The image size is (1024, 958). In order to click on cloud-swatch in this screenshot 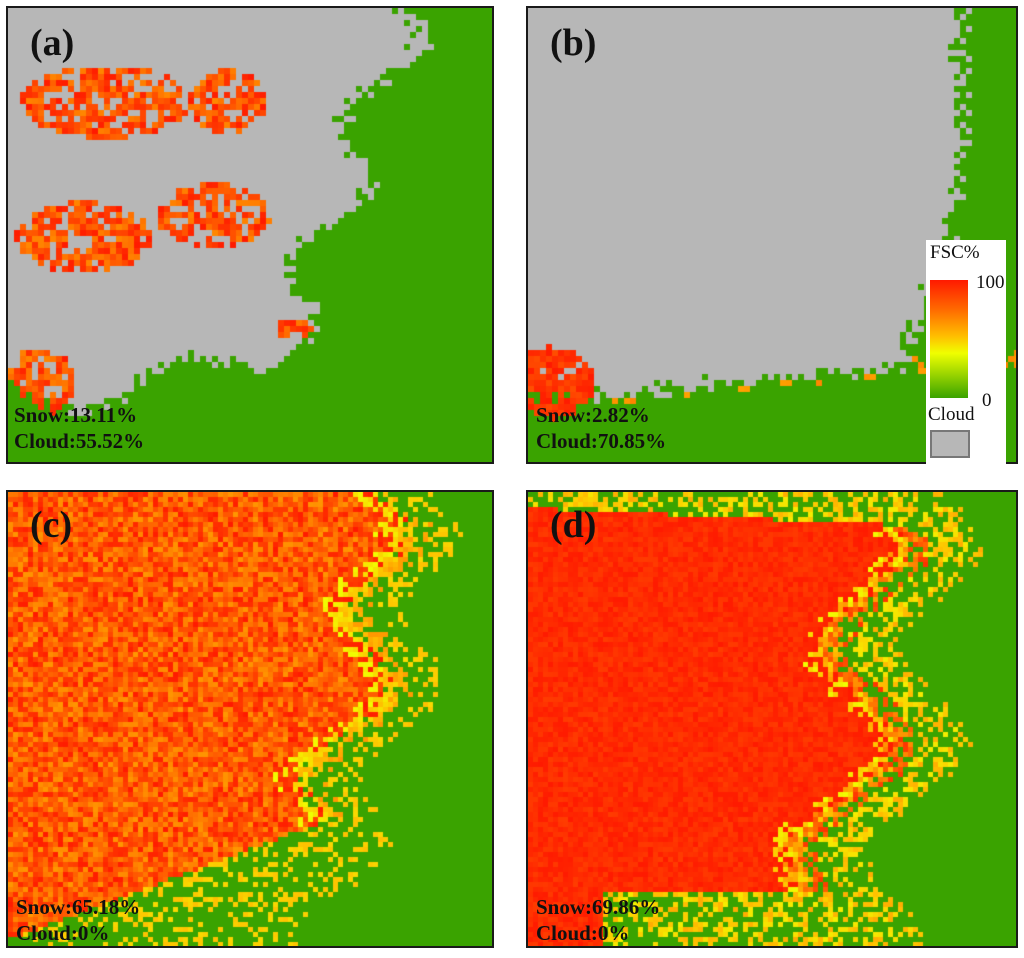, I will do `click(950, 444)`.